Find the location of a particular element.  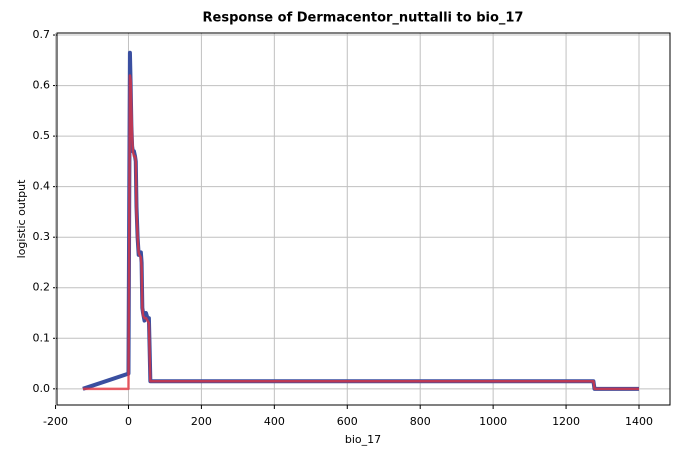

y-tick-label: 0.2 is located at coordinates (42, 287).